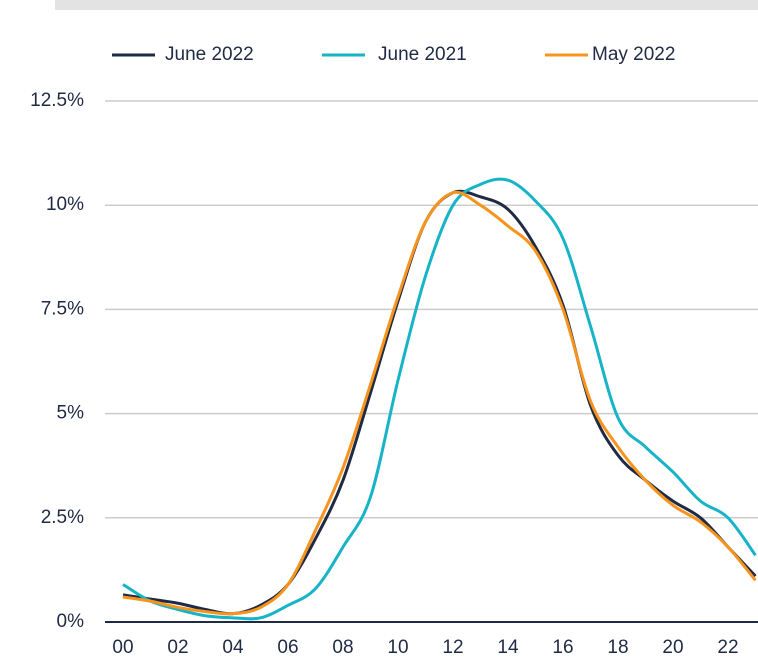 This screenshot has width=758, height=669. Describe the element at coordinates (57, 100) in the screenshot. I see `y-tick-label: 12.5%` at that location.